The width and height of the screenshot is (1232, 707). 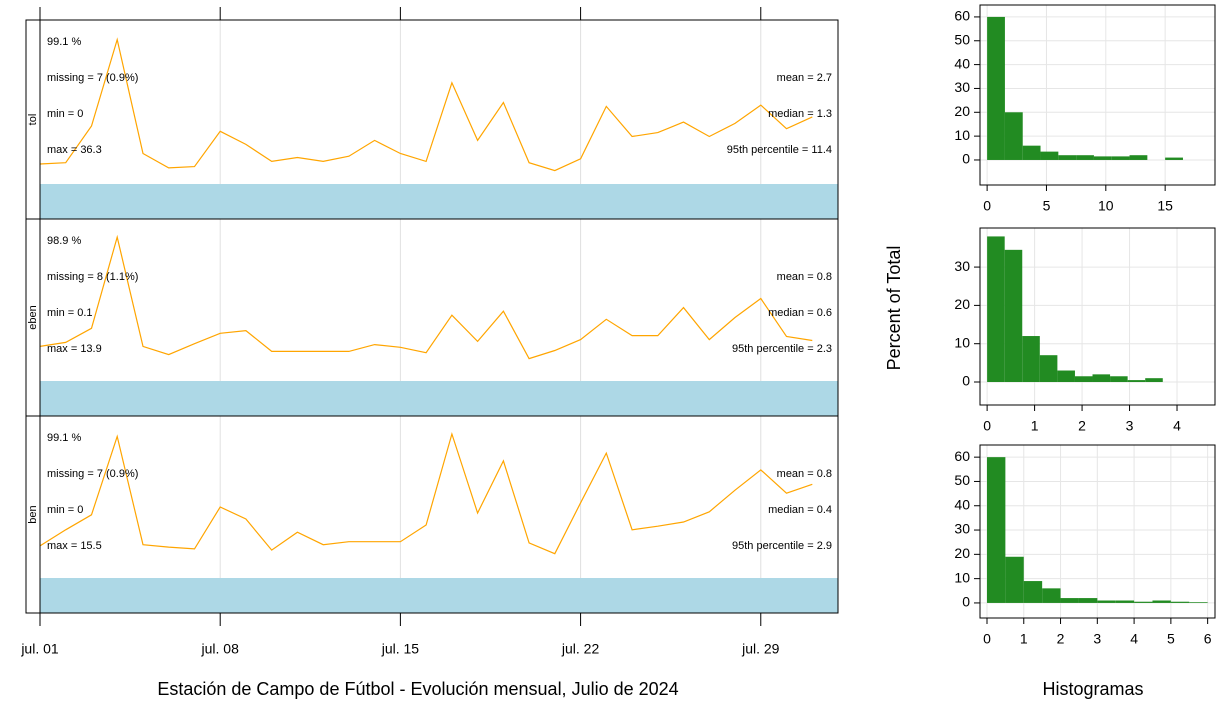 I want to click on x-tick-label: 10, so click(x=1106, y=206).